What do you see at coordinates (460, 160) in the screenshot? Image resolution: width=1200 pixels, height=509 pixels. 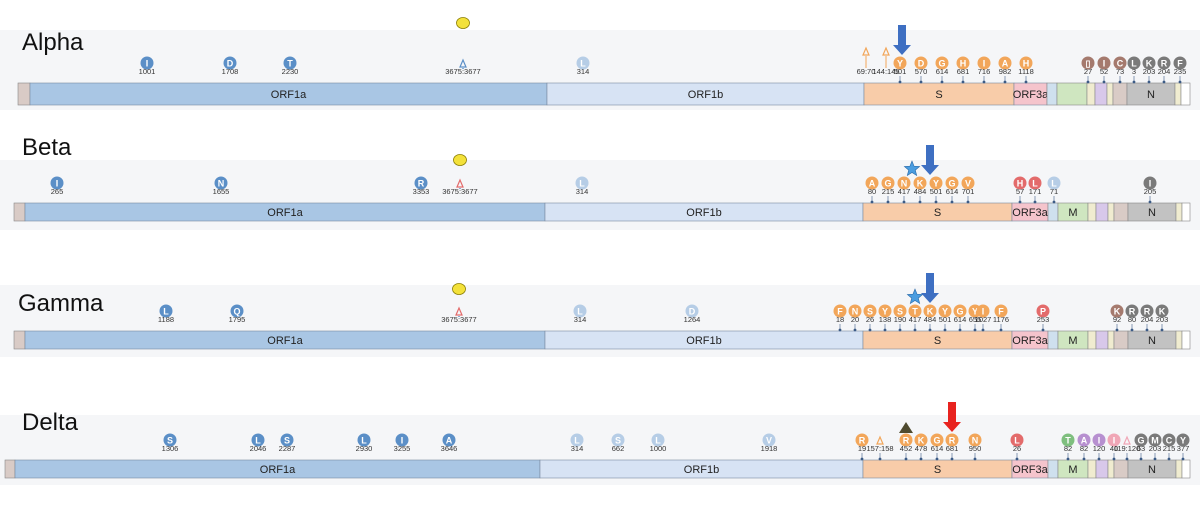 I see `deletion-highlight-icon` at bounding box center [460, 160].